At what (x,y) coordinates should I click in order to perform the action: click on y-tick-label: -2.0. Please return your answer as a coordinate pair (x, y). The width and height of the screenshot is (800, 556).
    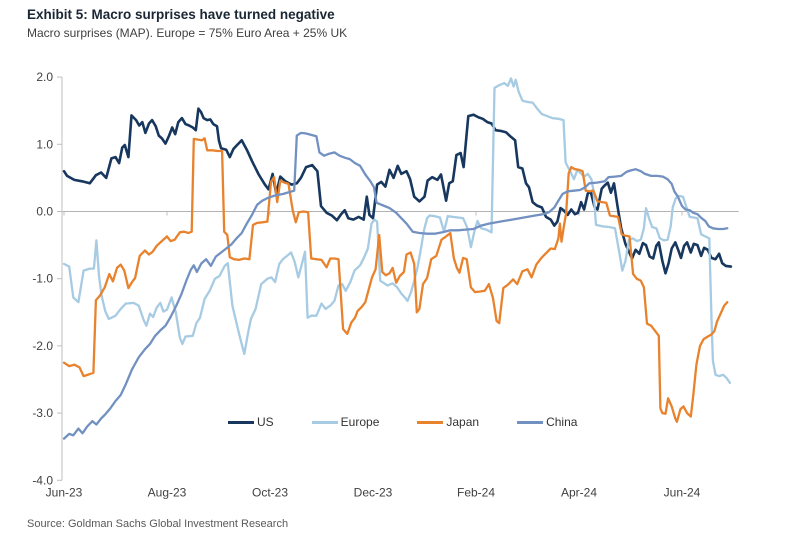
    Looking at the image, I should click on (42, 346).